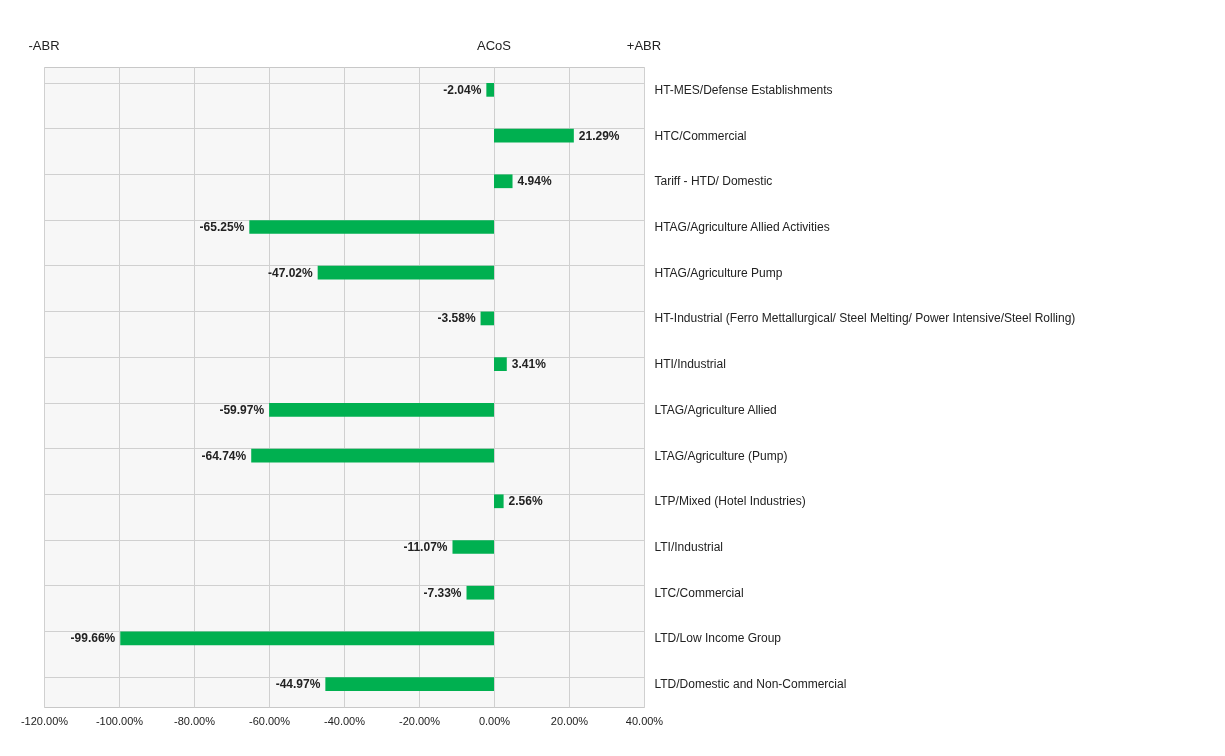 The height and width of the screenshot is (756, 1225). Describe the element at coordinates (290, 272) in the screenshot. I see `data-label: -47.02%` at that location.